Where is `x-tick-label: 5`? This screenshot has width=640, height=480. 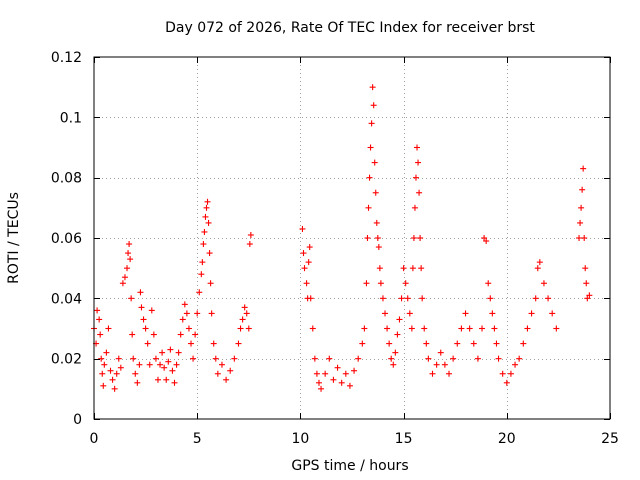
x-tick-label: 5 is located at coordinates (197, 439).